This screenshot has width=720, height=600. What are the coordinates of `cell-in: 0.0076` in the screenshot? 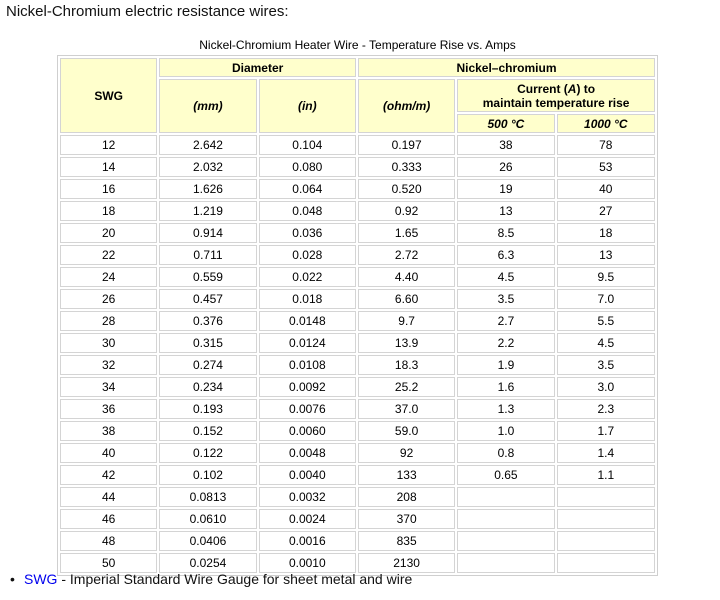 It's located at (307, 409).